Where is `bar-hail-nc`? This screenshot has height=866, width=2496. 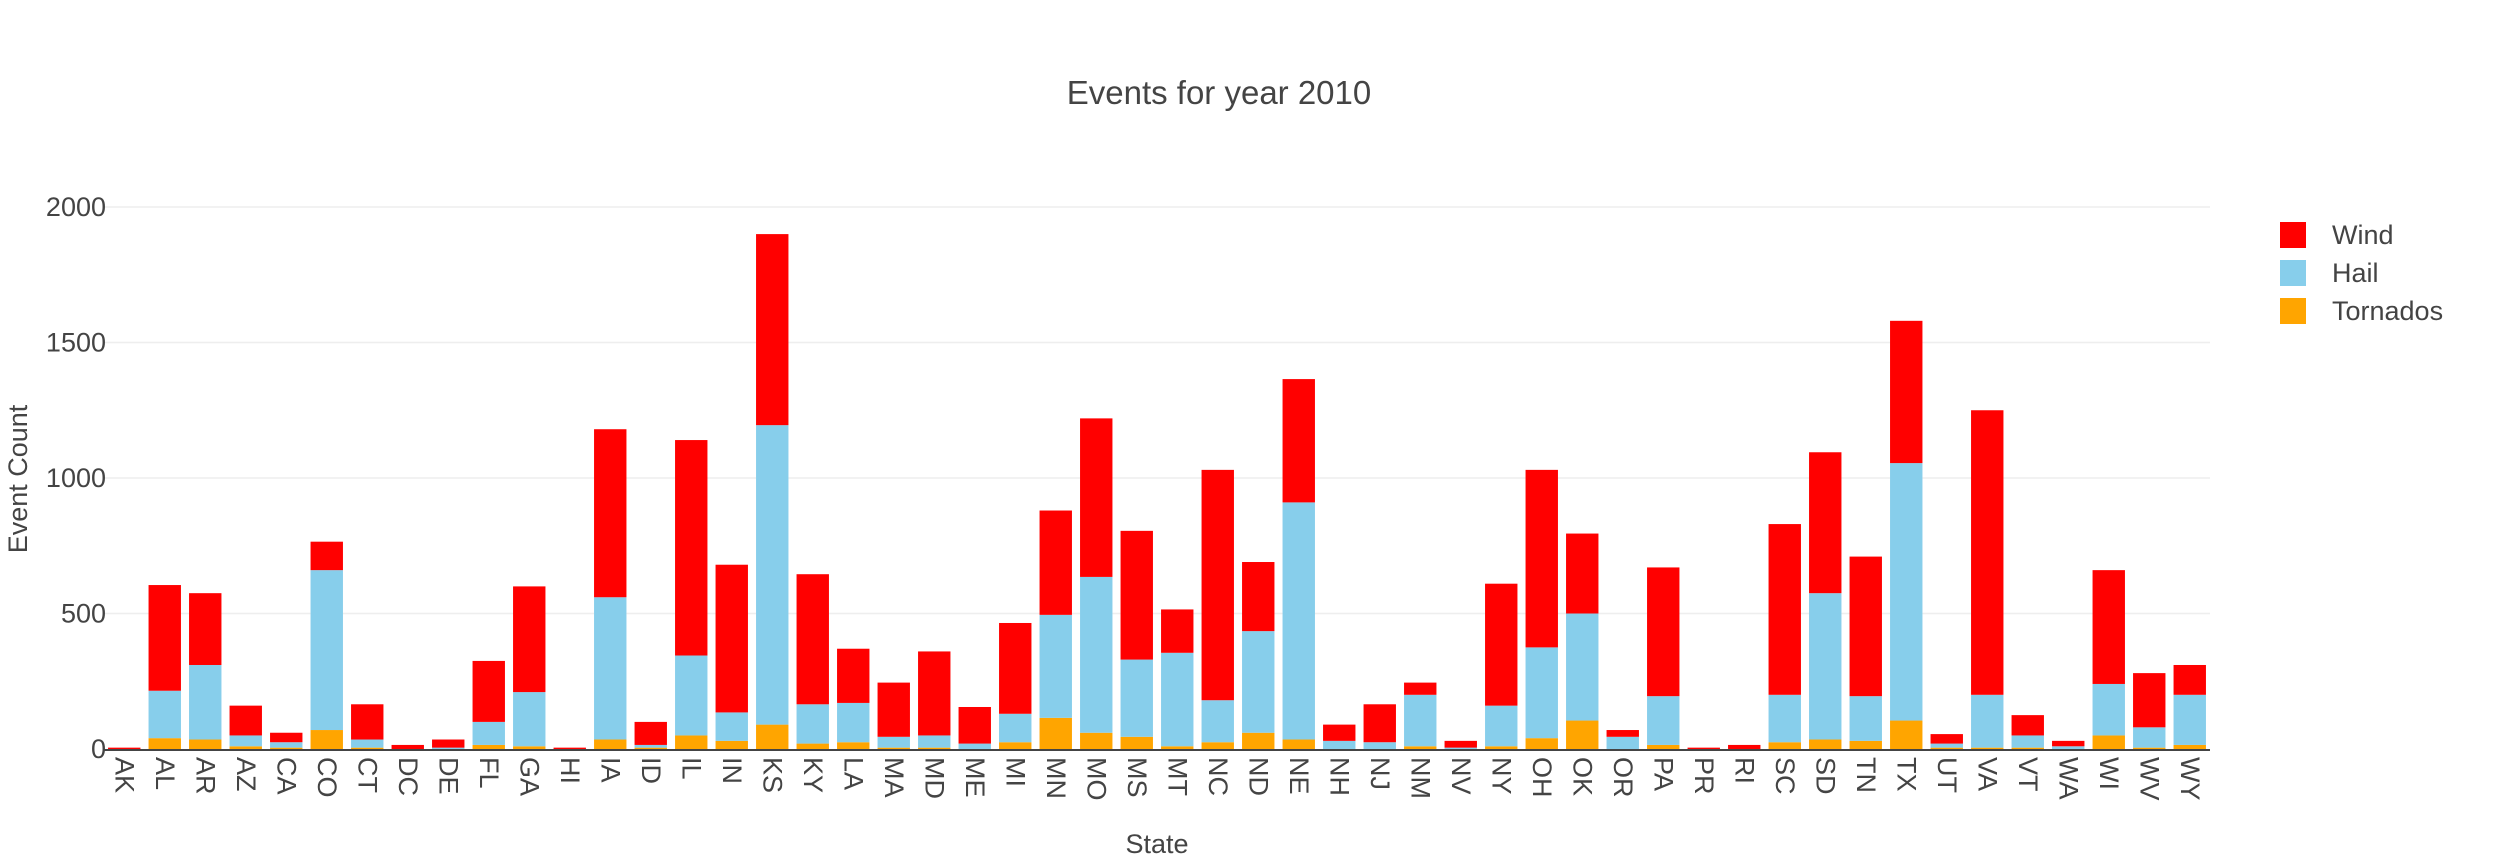 bar-hail-nc is located at coordinates (1217, 721).